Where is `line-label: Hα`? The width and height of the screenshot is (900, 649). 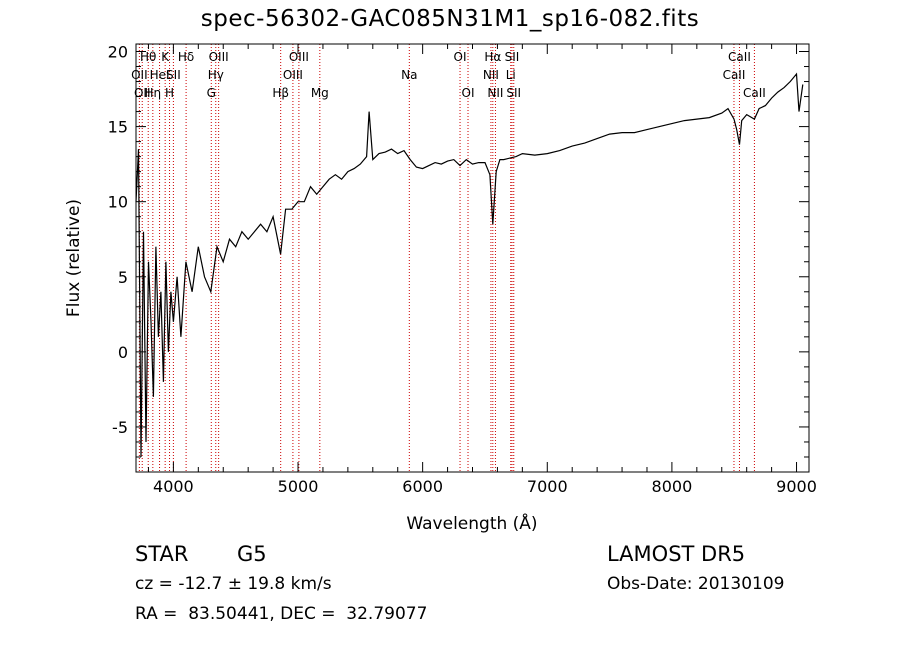 line-label: Hα is located at coordinates (492, 57).